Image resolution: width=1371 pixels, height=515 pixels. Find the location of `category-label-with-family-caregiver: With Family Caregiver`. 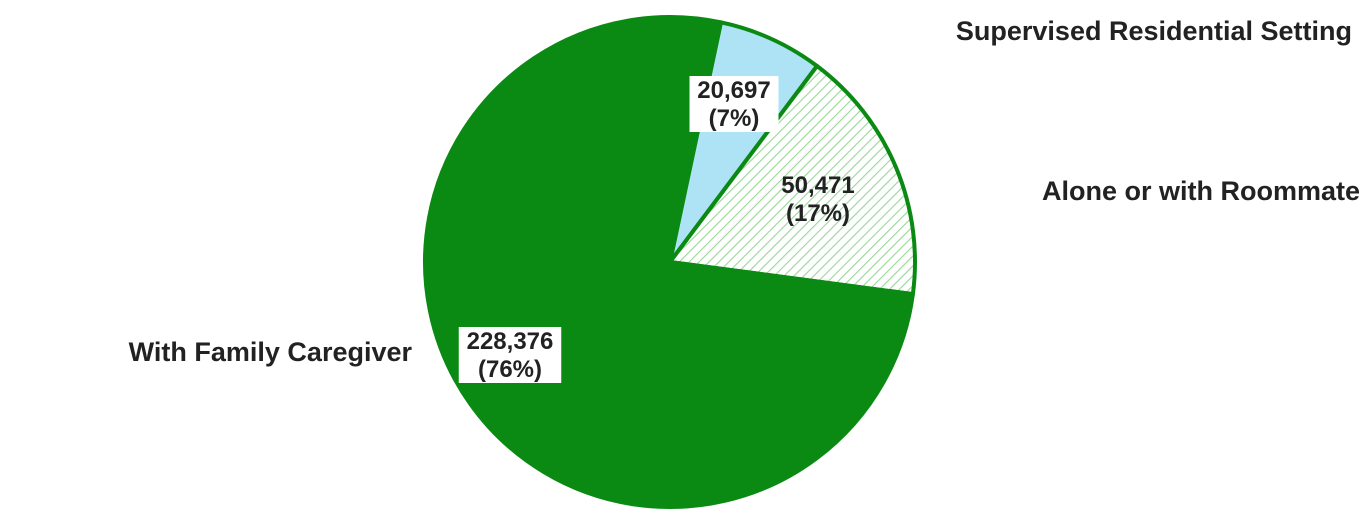

category-label-with-family-caregiver: With Family Caregiver is located at coordinates (271, 352).